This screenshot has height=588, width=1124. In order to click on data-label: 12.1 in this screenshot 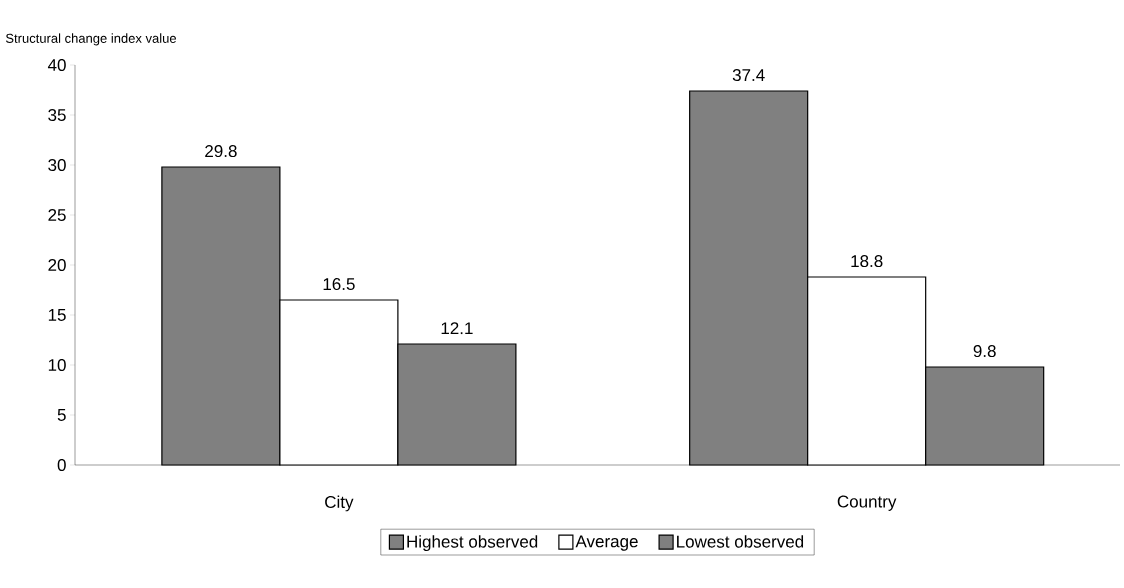, I will do `click(457, 328)`.